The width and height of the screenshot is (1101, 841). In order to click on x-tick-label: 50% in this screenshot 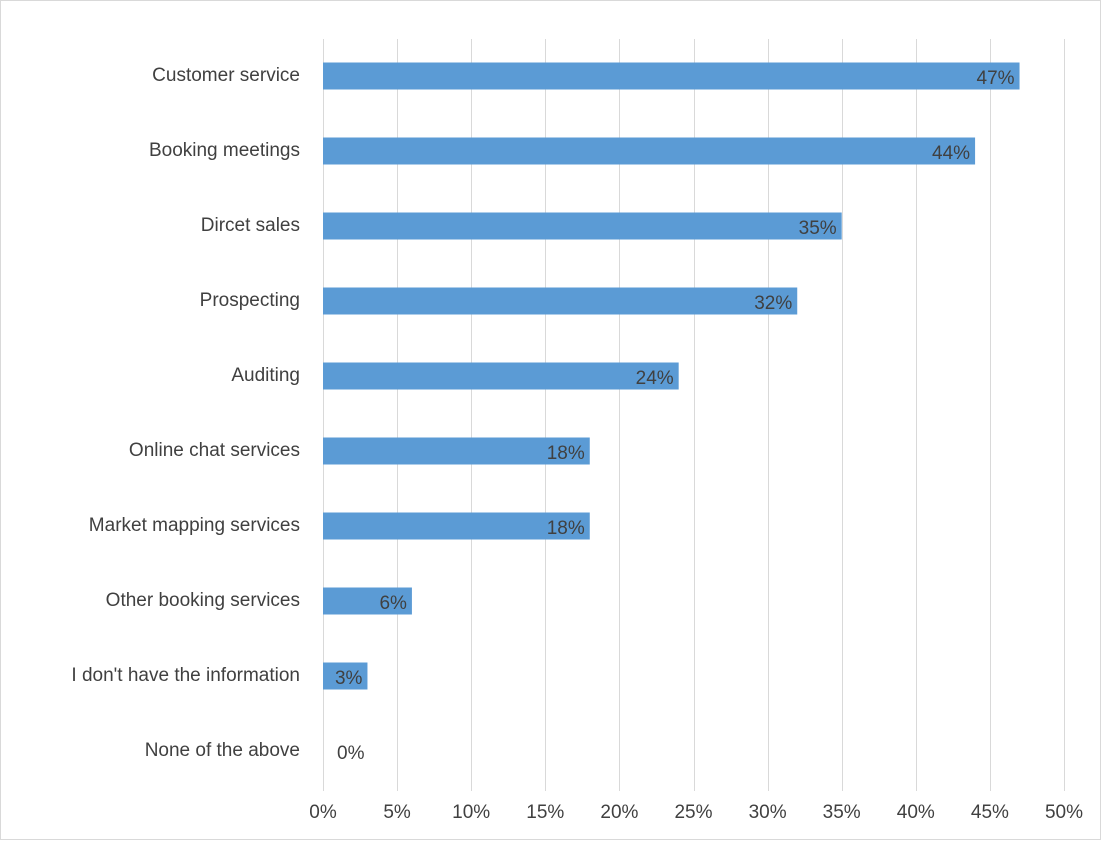, I will do `click(1064, 812)`.